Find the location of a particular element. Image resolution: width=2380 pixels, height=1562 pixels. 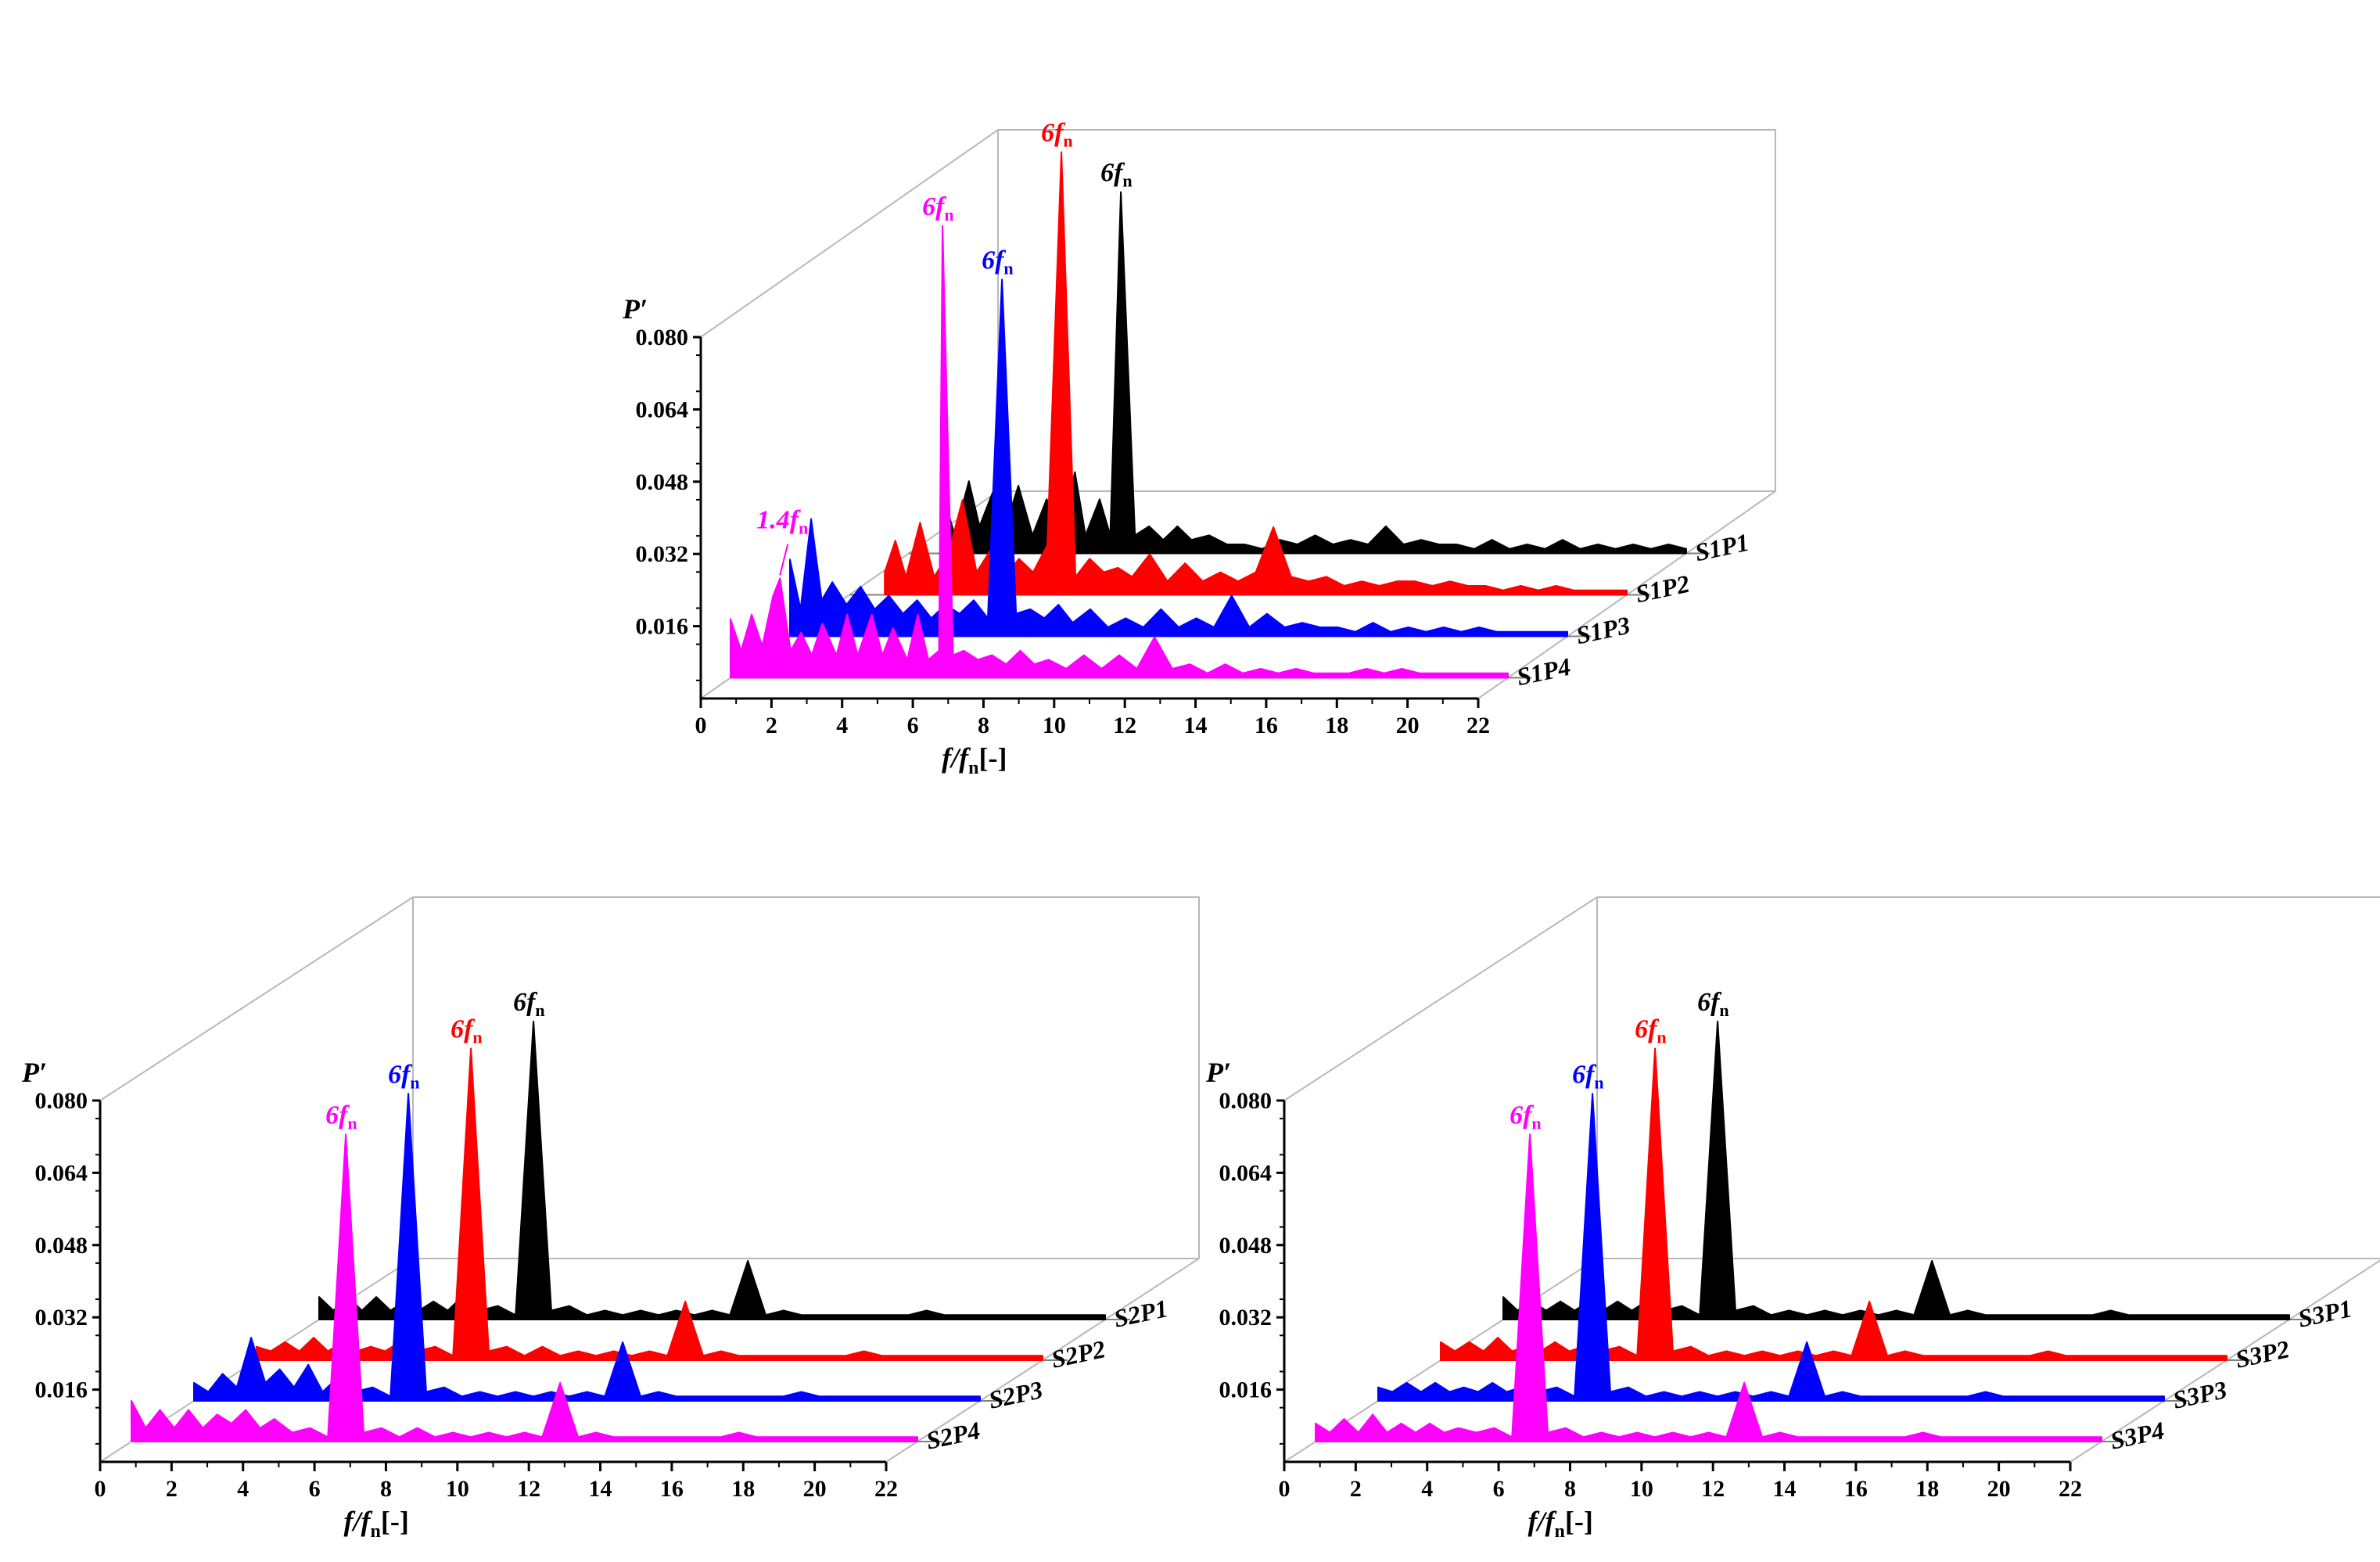

series-label-S2P3: S2P3 is located at coordinates (1015, 1394).